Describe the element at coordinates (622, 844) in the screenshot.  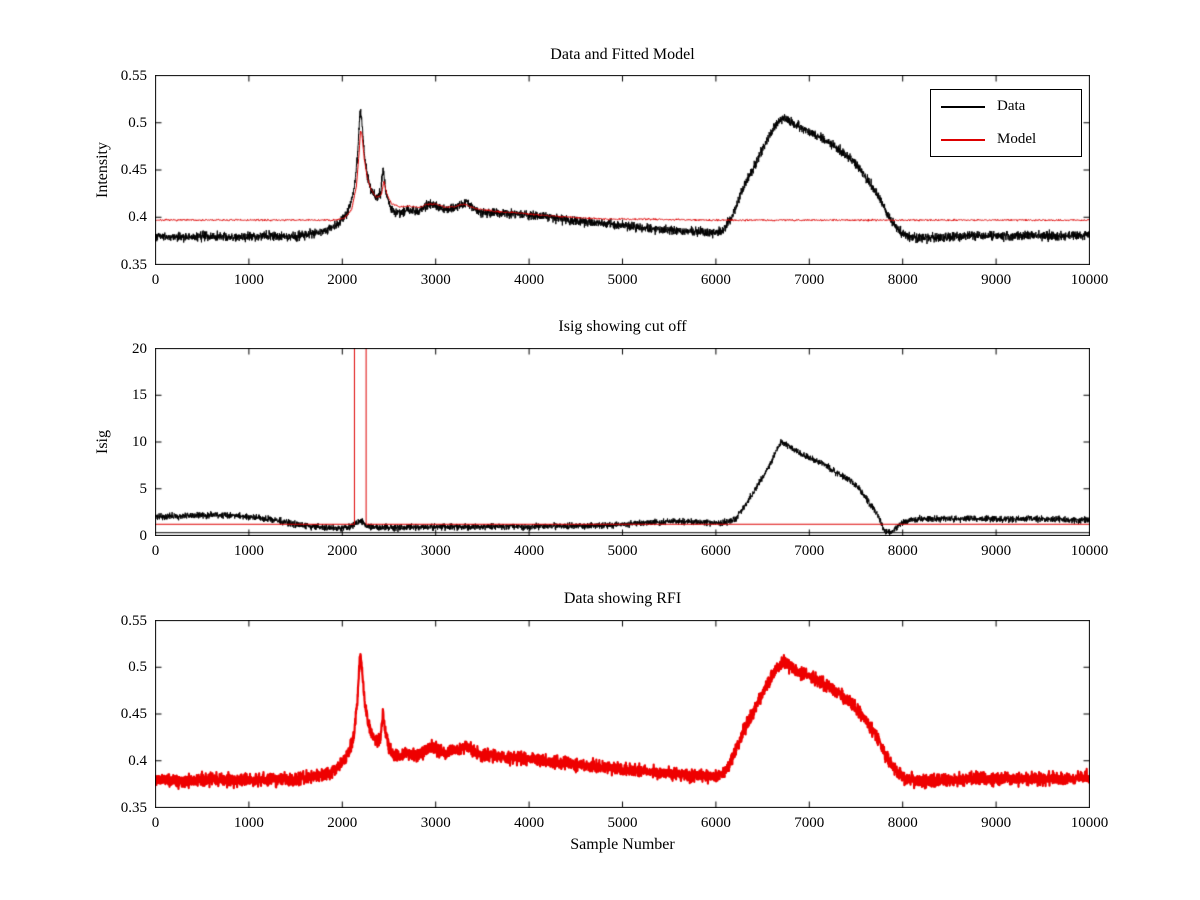
I see `plot3-xlabel: Sample Number` at that location.